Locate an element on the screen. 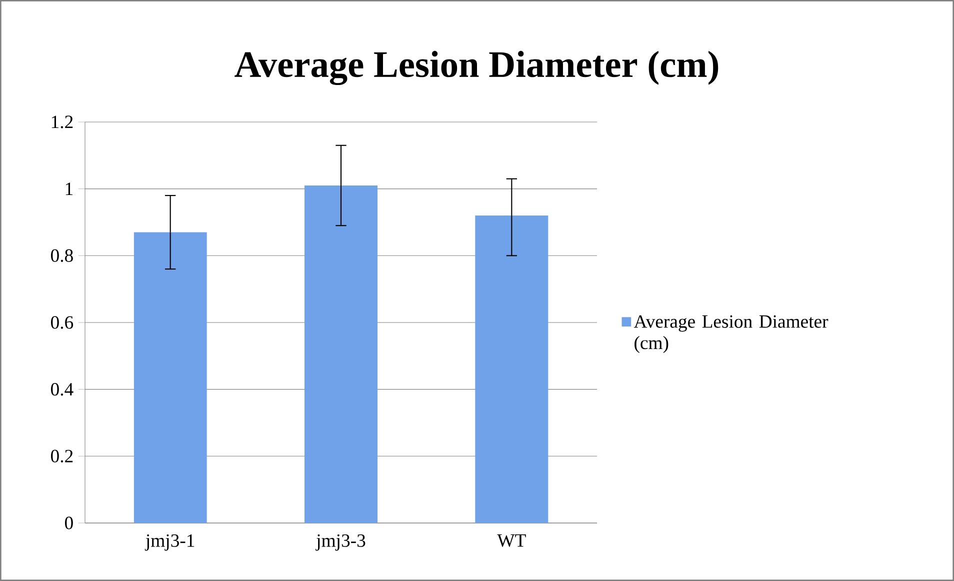 The image size is (954, 581). y-tick-label: 1 is located at coordinates (69, 188).